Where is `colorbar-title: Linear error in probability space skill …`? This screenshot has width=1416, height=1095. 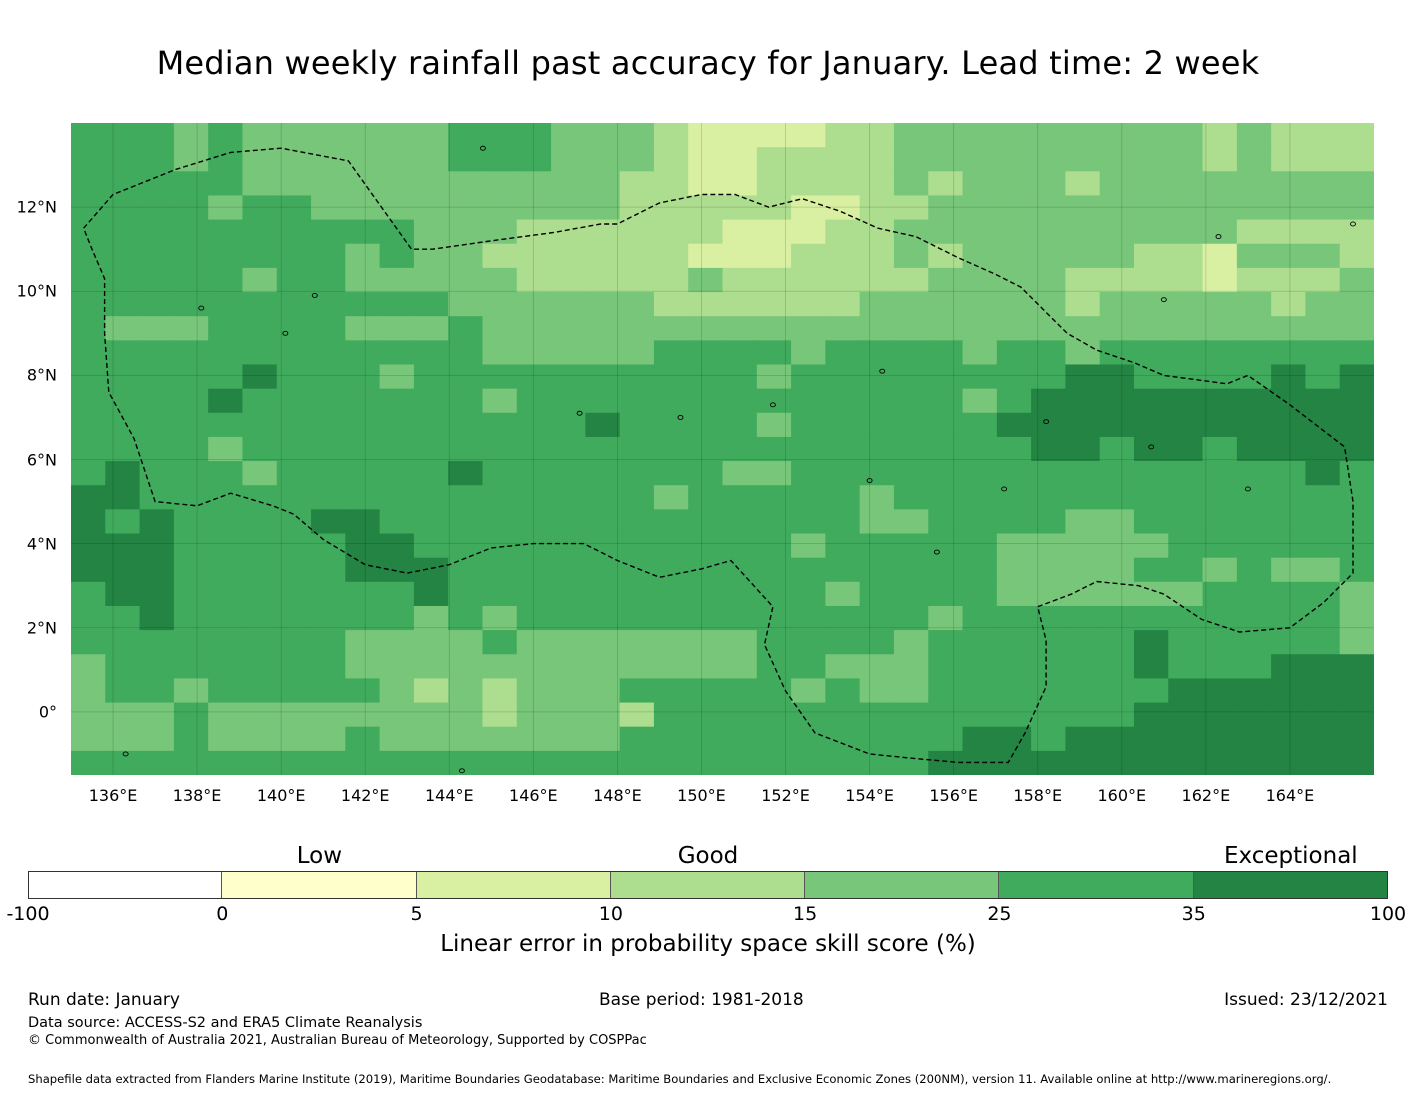
colorbar-title: Linear error in probability space skill … is located at coordinates (708, 944).